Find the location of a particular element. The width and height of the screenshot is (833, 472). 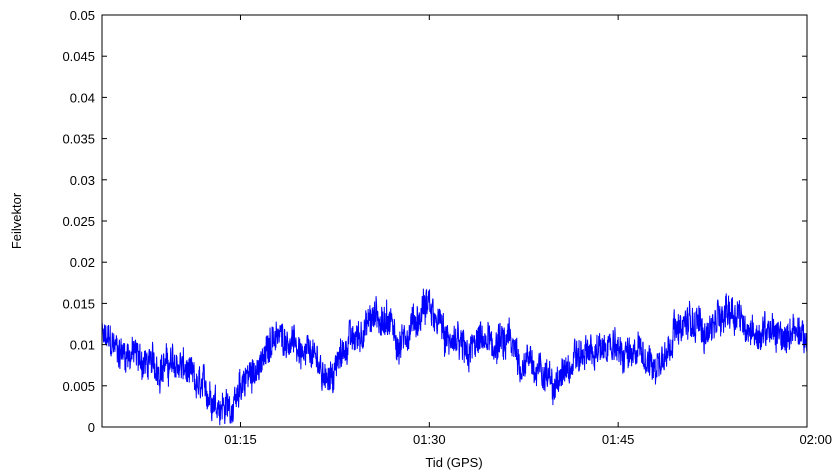

x-tick-label: 01:45 is located at coordinates (618, 439).